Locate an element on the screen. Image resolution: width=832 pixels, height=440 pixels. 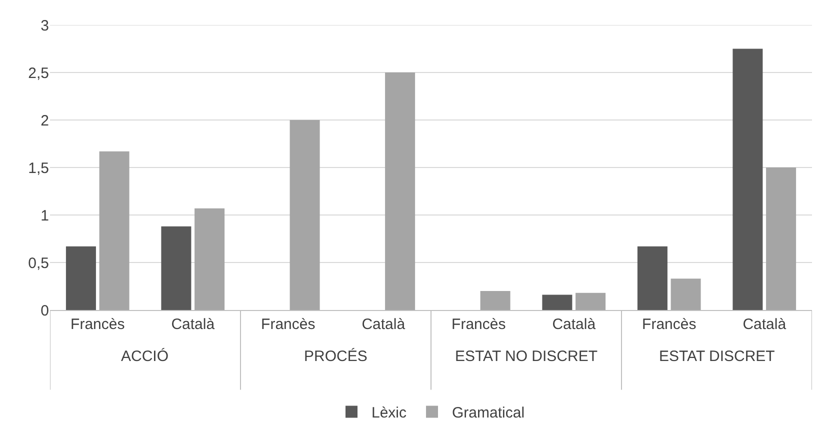
text: PROCÉS is located at coordinates (336, 356).